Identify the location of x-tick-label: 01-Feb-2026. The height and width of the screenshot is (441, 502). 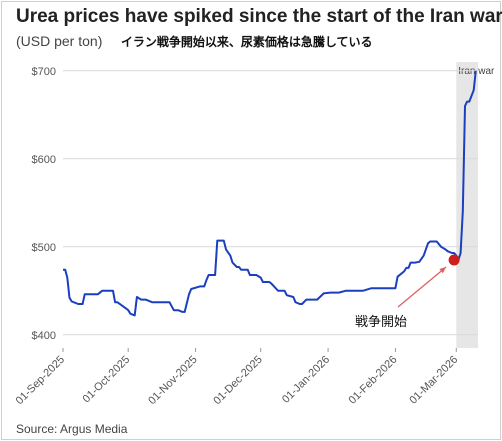
(373, 380).